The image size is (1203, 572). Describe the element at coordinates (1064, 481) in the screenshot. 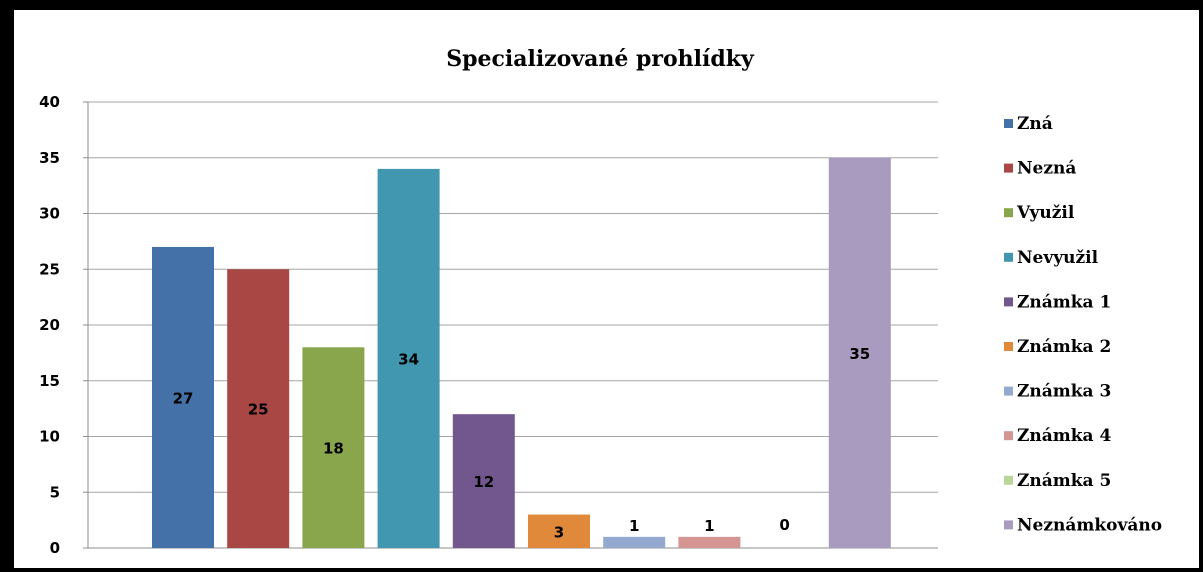

I see `legend-label: Známka 5` at that location.